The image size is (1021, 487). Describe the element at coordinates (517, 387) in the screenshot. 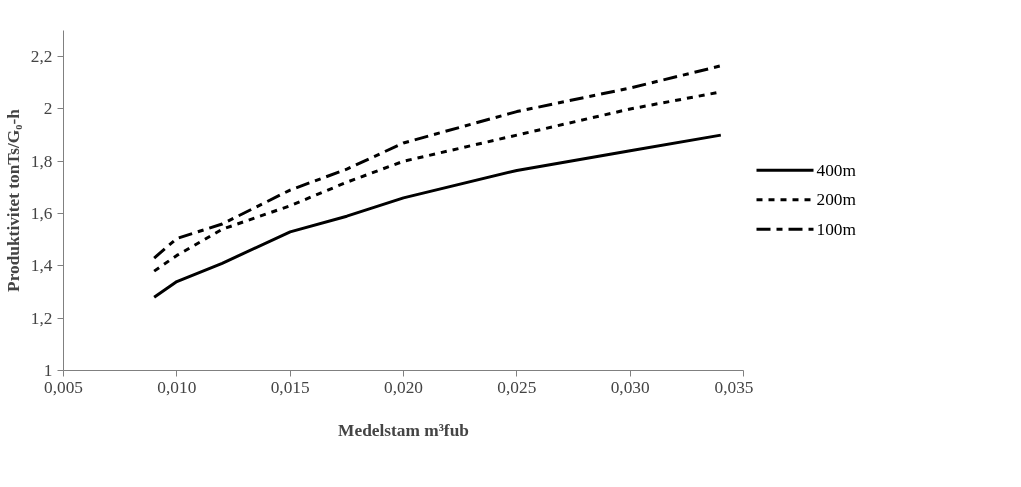

I see `x-tick-label: 0,025` at that location.